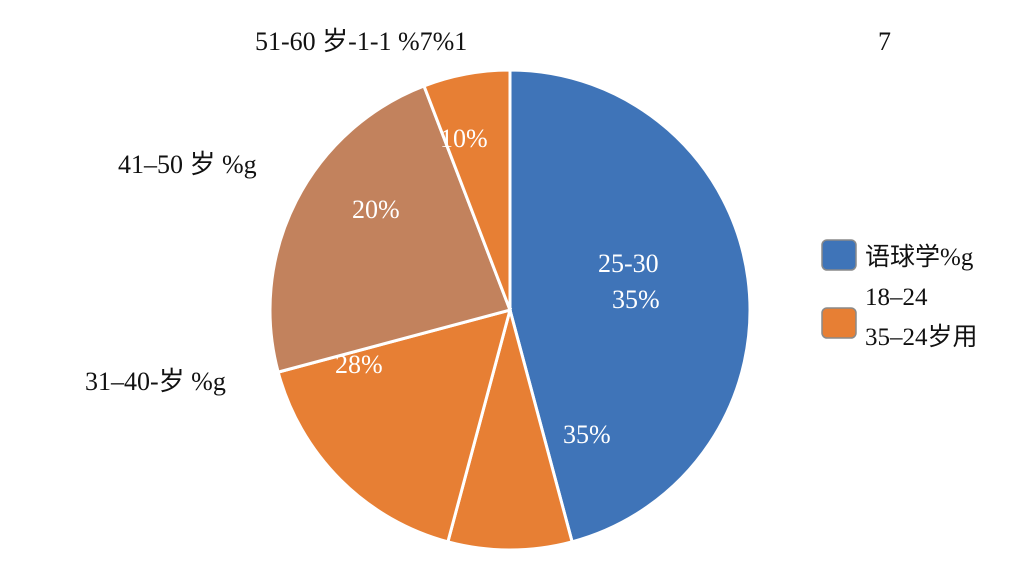 Image resolution: width=1024 pixels, height=576 pixels. I want to click on slice-label-28: 28%, so click(359, 364).